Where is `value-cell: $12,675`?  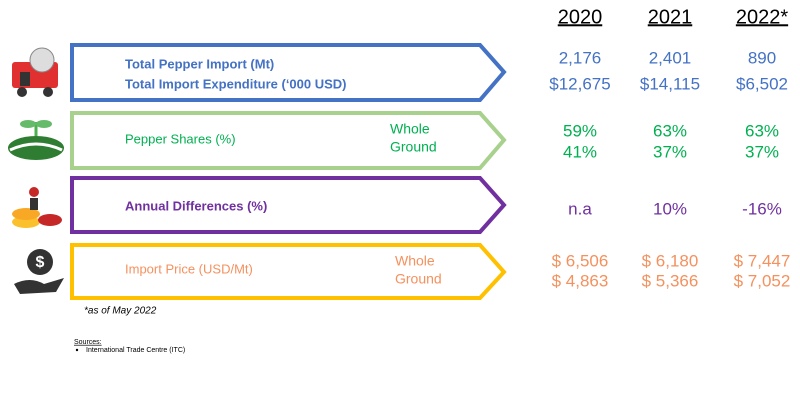 value-cell: $12,675 is located at coordinates (579, 83).